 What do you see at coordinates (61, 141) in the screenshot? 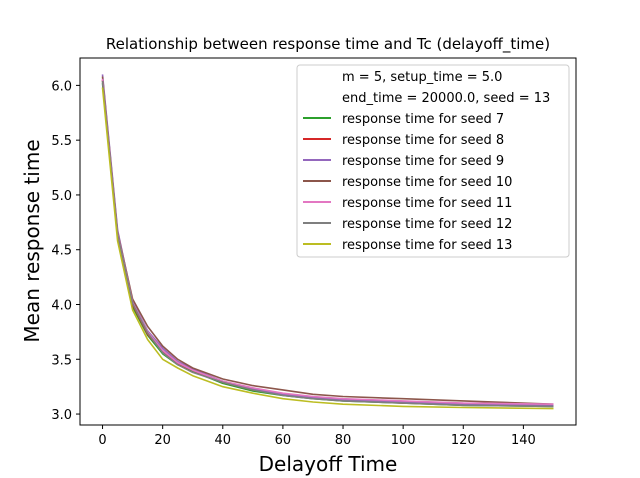
I see `y-tick-label: 5.5` at bounding box center [61, 141].